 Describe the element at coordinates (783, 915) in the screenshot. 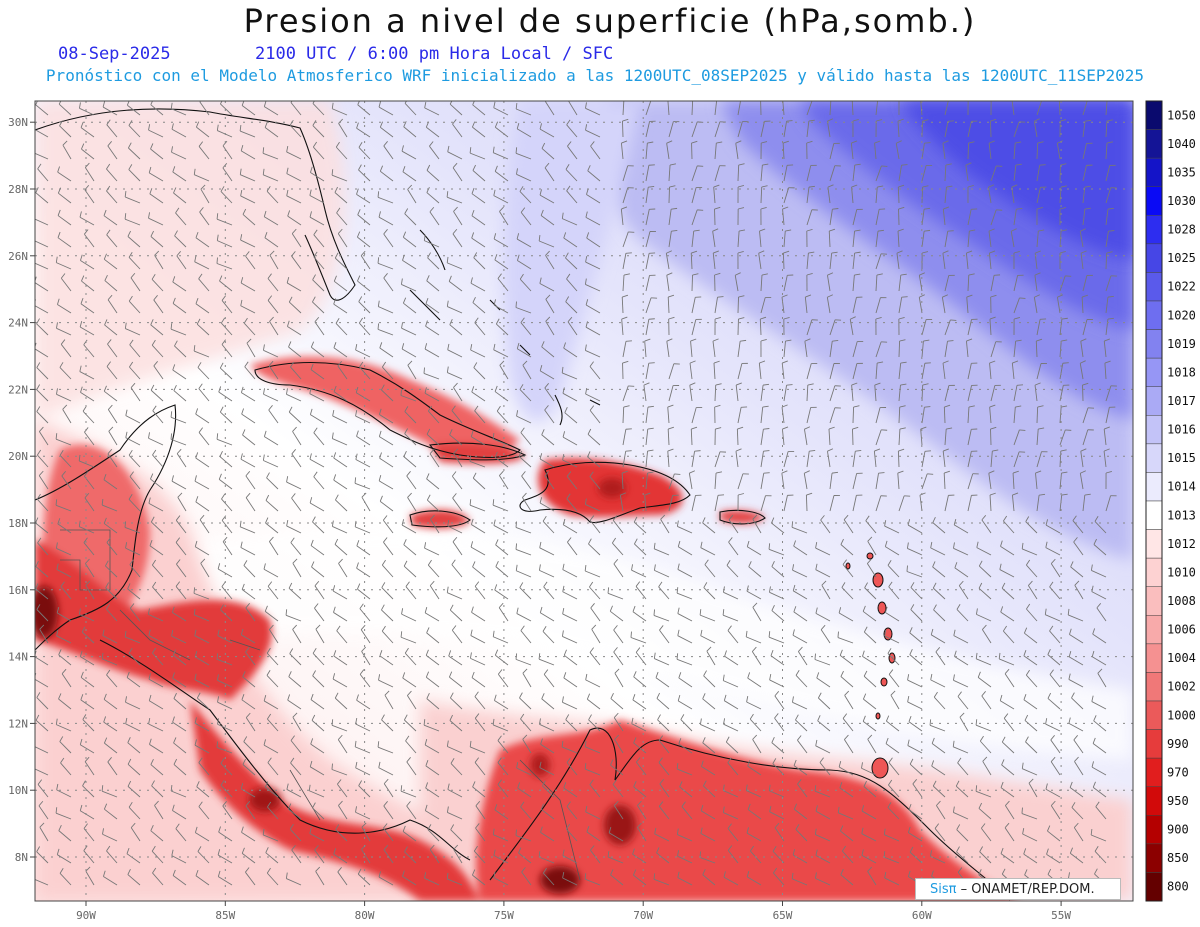

I see `lon-label: 65W` at that location.